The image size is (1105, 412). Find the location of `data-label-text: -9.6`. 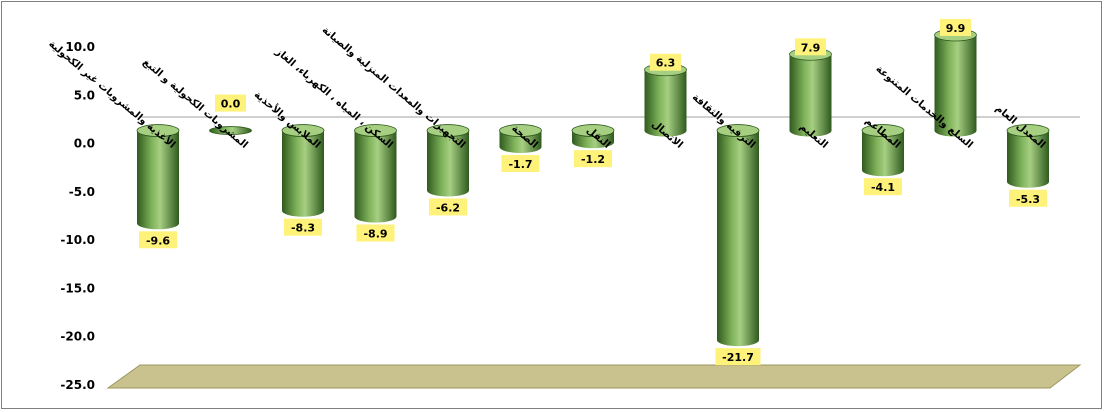

data-label-text: -9.6 is located at coordinates (158, 240).